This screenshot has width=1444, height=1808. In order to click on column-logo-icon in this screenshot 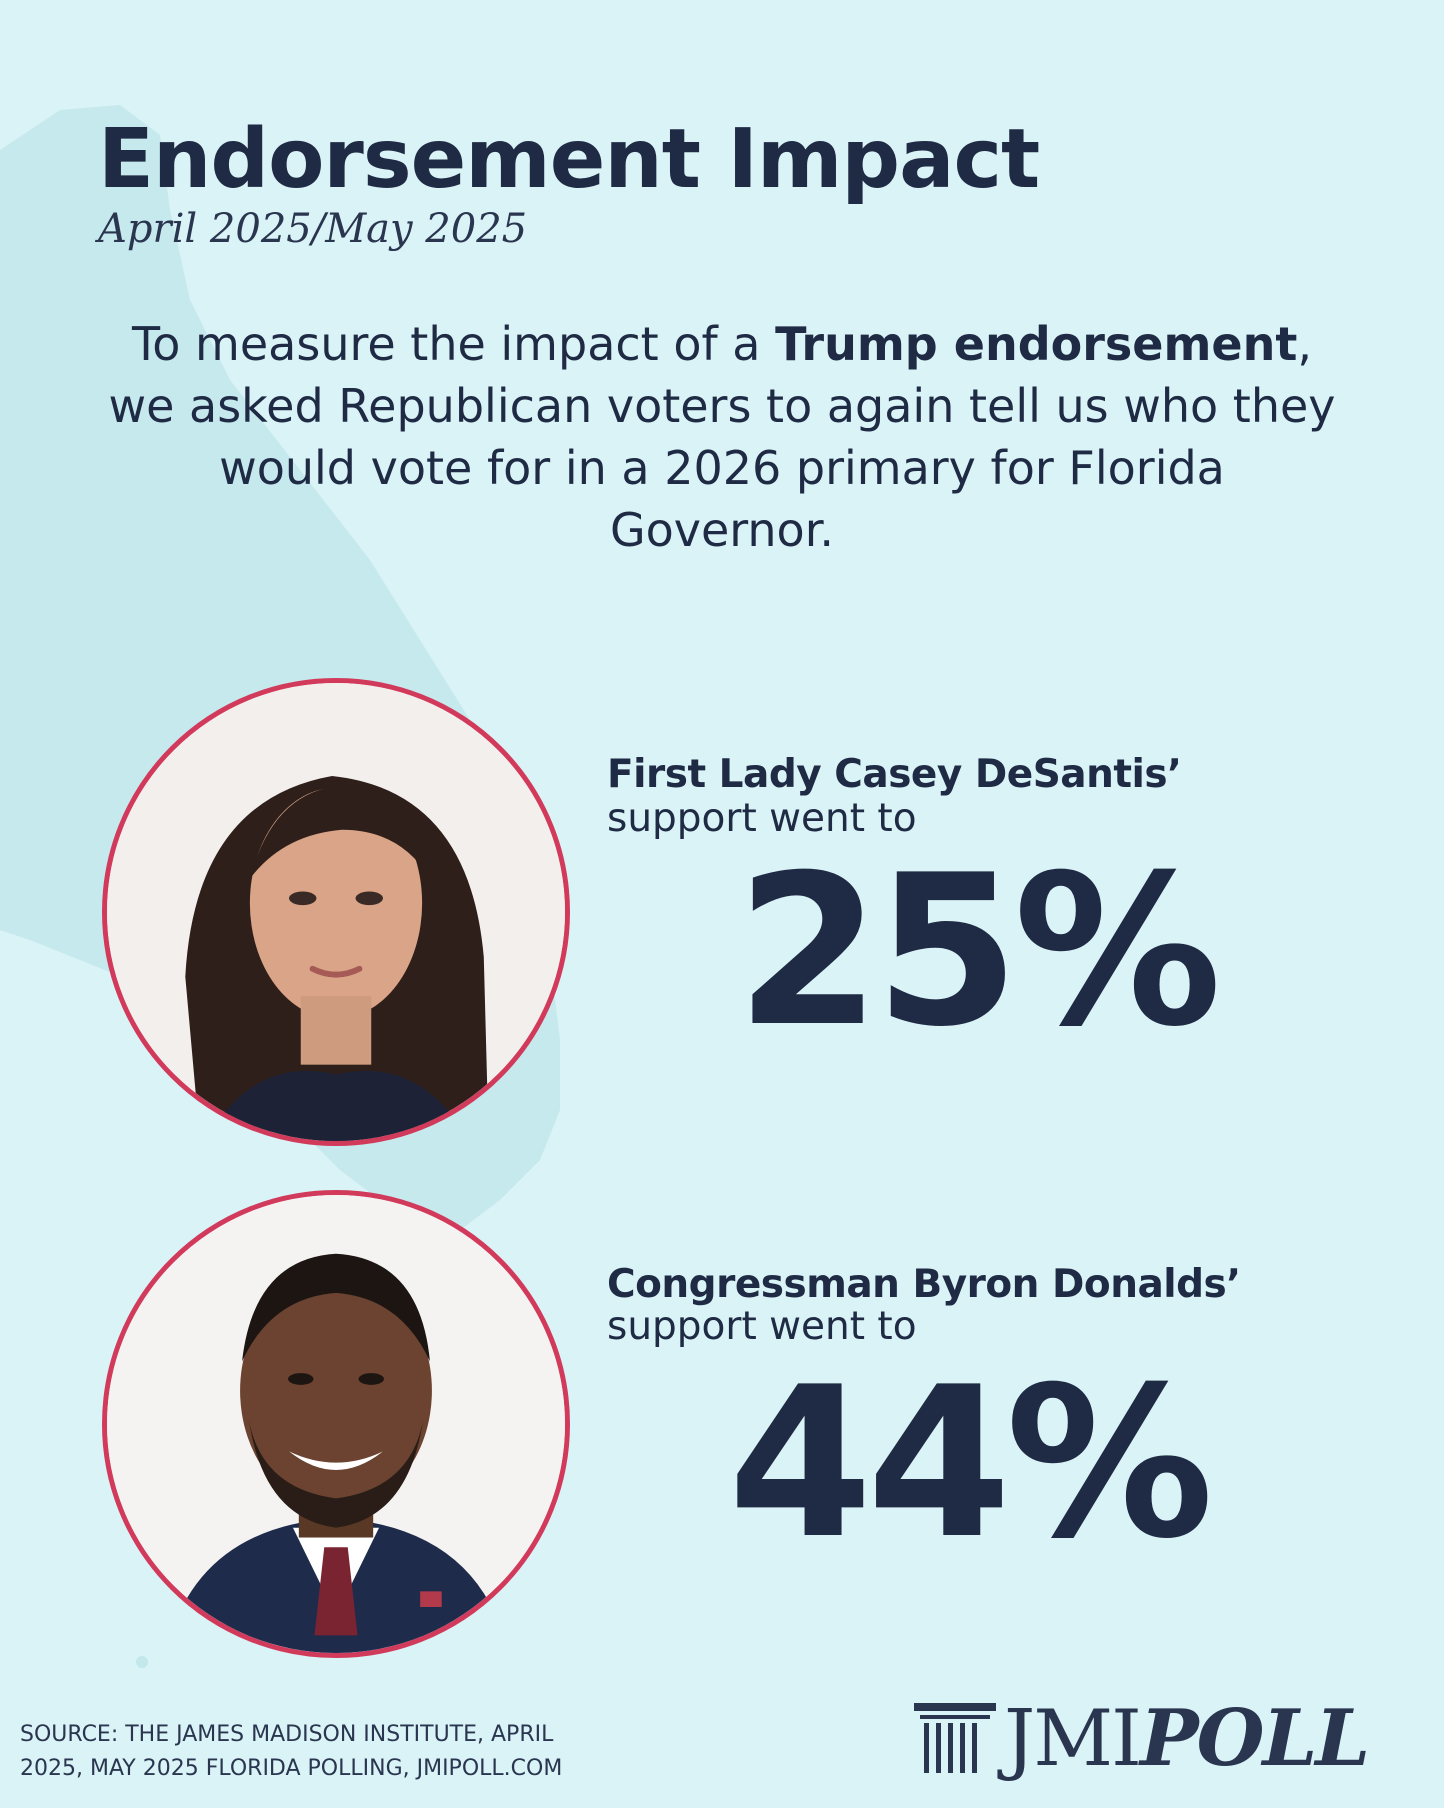, I will do `click(955, 1738)`.